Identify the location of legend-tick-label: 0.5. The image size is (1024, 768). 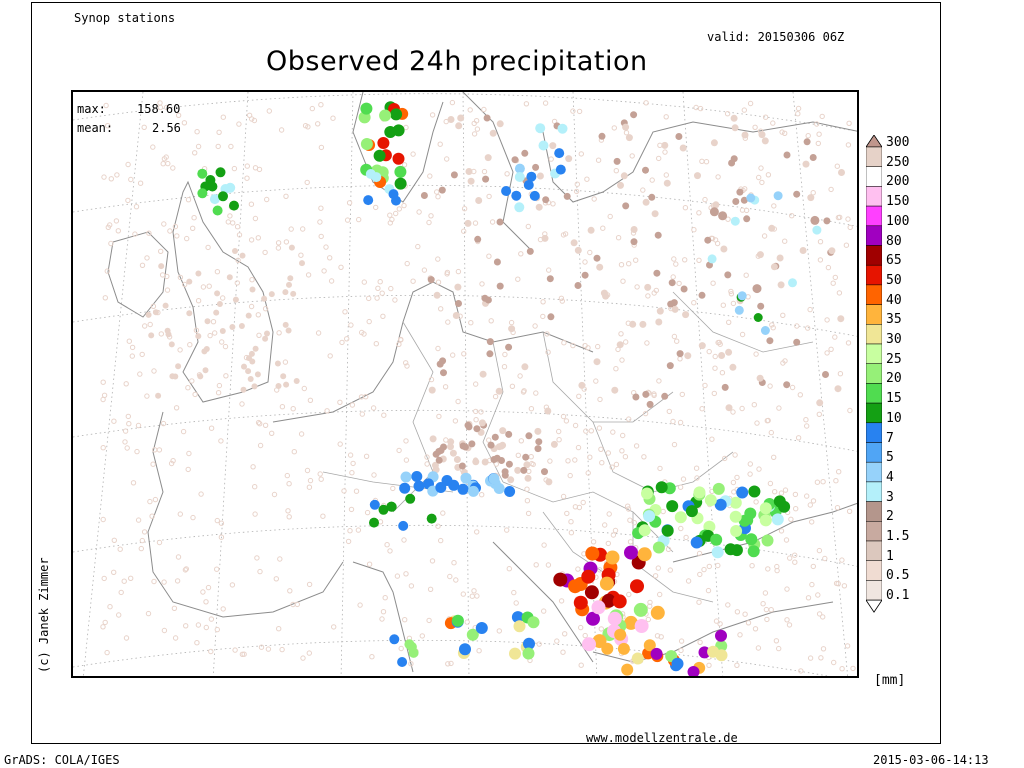
(898, 576).